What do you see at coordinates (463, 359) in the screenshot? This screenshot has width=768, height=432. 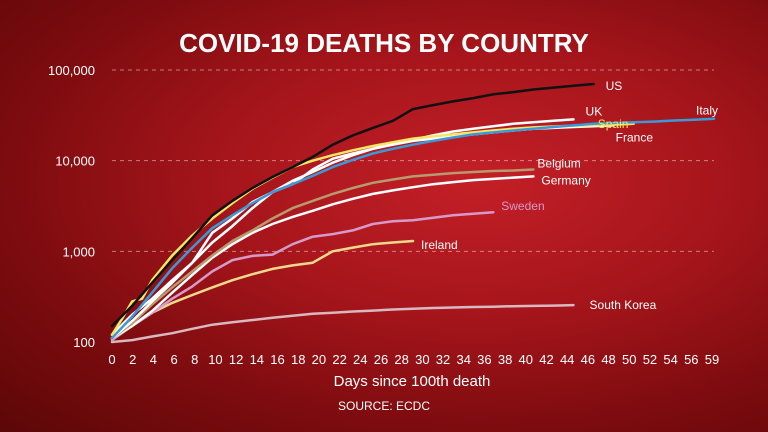 I see `x-tick-label: 34` at bounding box center [463, 359].